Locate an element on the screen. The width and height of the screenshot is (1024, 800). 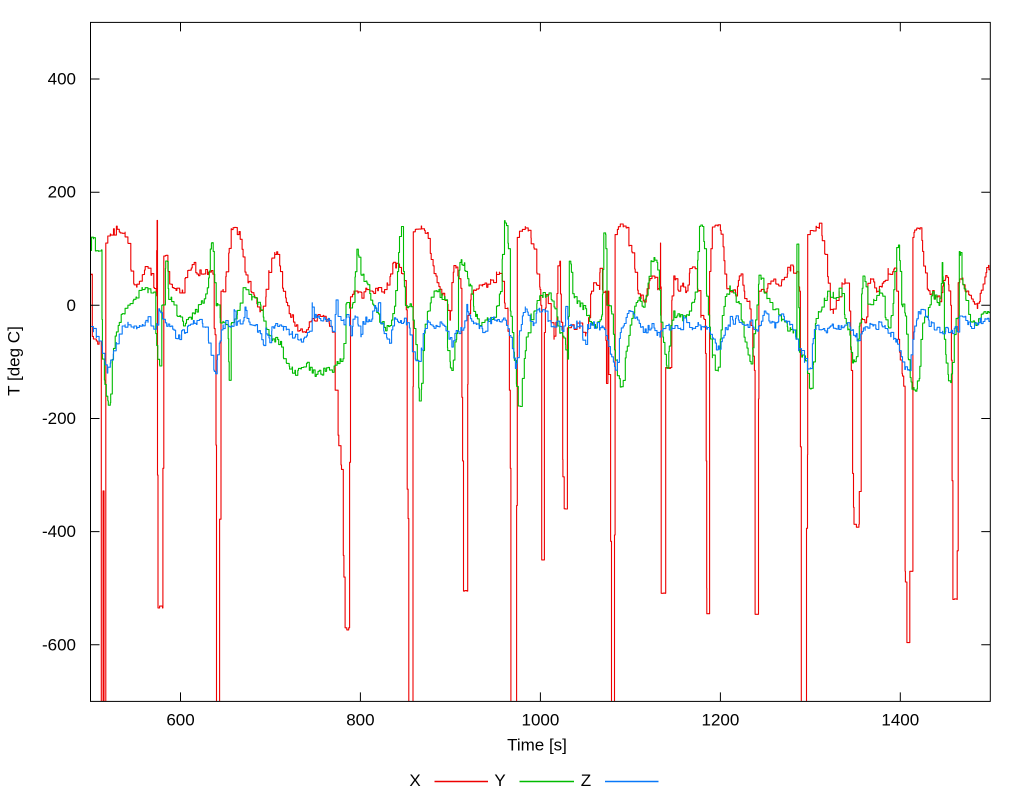
svg-text: 0 is located at coordinates (71, 305).